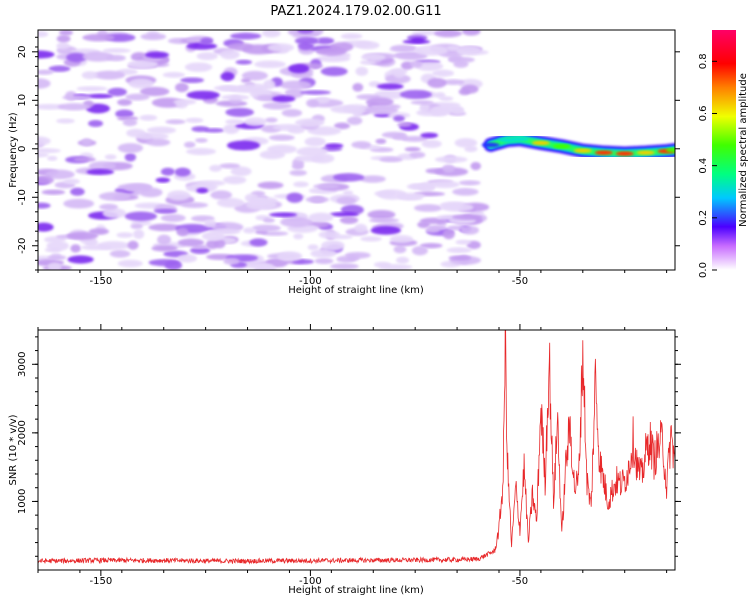  What do you see at coordinates (310, 581) in the screenshot?
I see `x-tick-label: -100` at bounding box center [310, 581].